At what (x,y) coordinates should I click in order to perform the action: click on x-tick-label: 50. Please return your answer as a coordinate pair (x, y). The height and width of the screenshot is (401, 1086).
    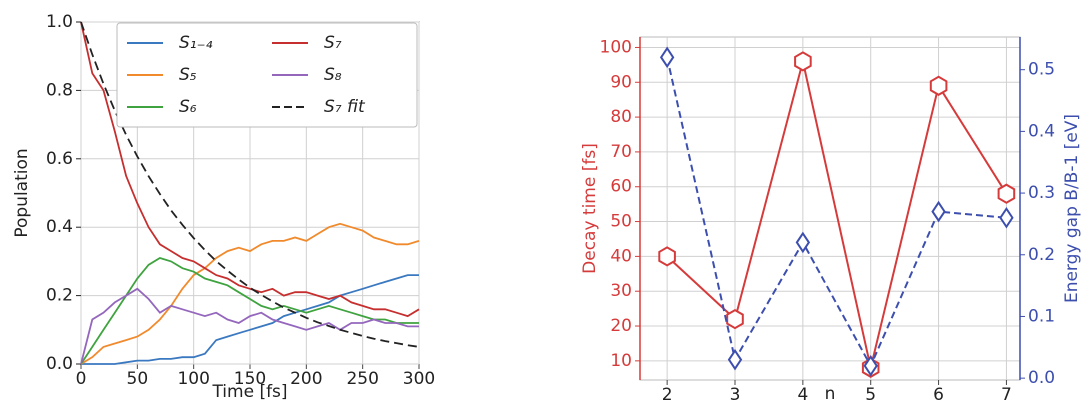
    Looking at the image, I should click on (138, 379).